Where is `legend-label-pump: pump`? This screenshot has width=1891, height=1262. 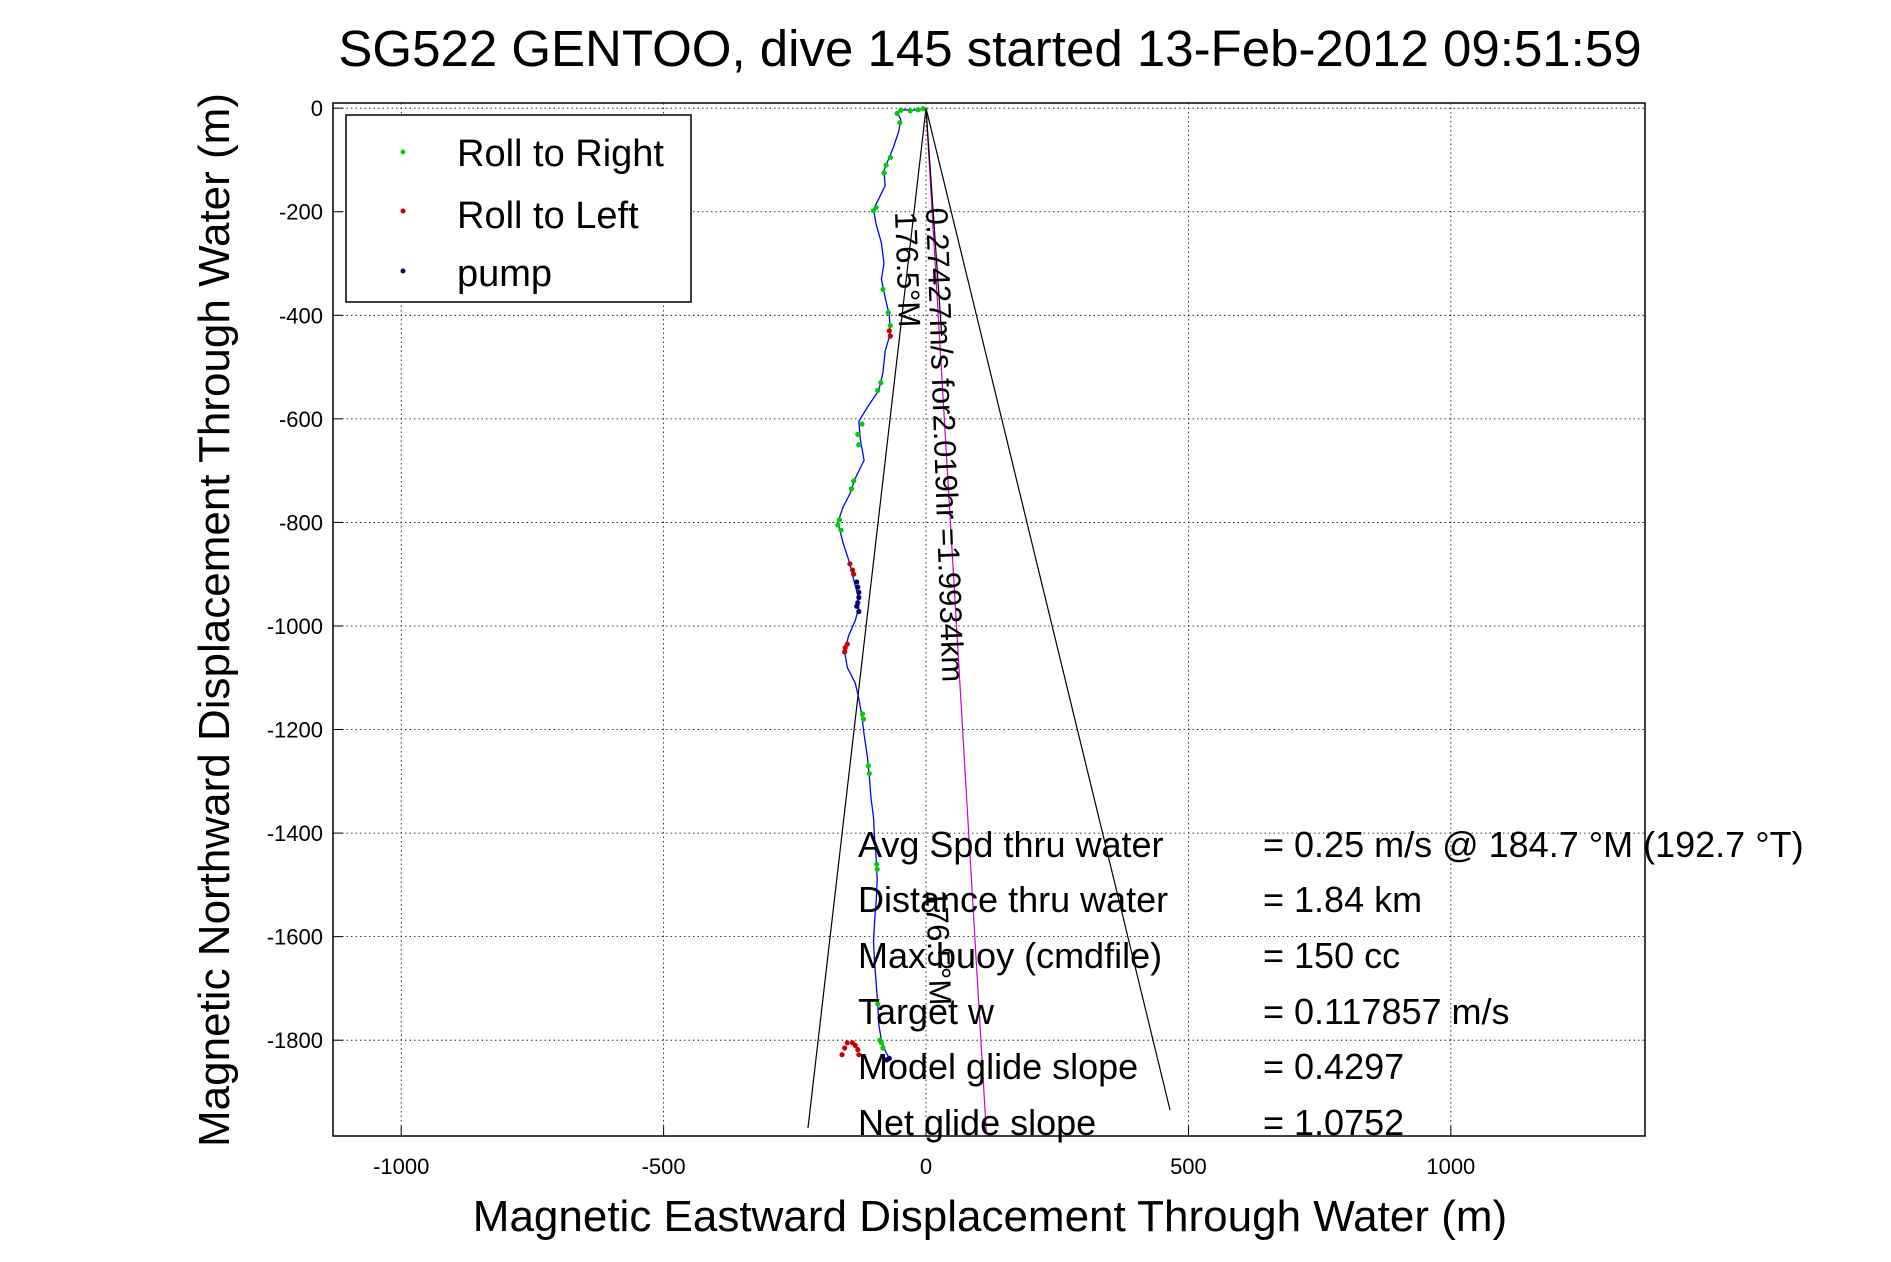
legend-label-pump: pump is located at coordinates (504, 274).